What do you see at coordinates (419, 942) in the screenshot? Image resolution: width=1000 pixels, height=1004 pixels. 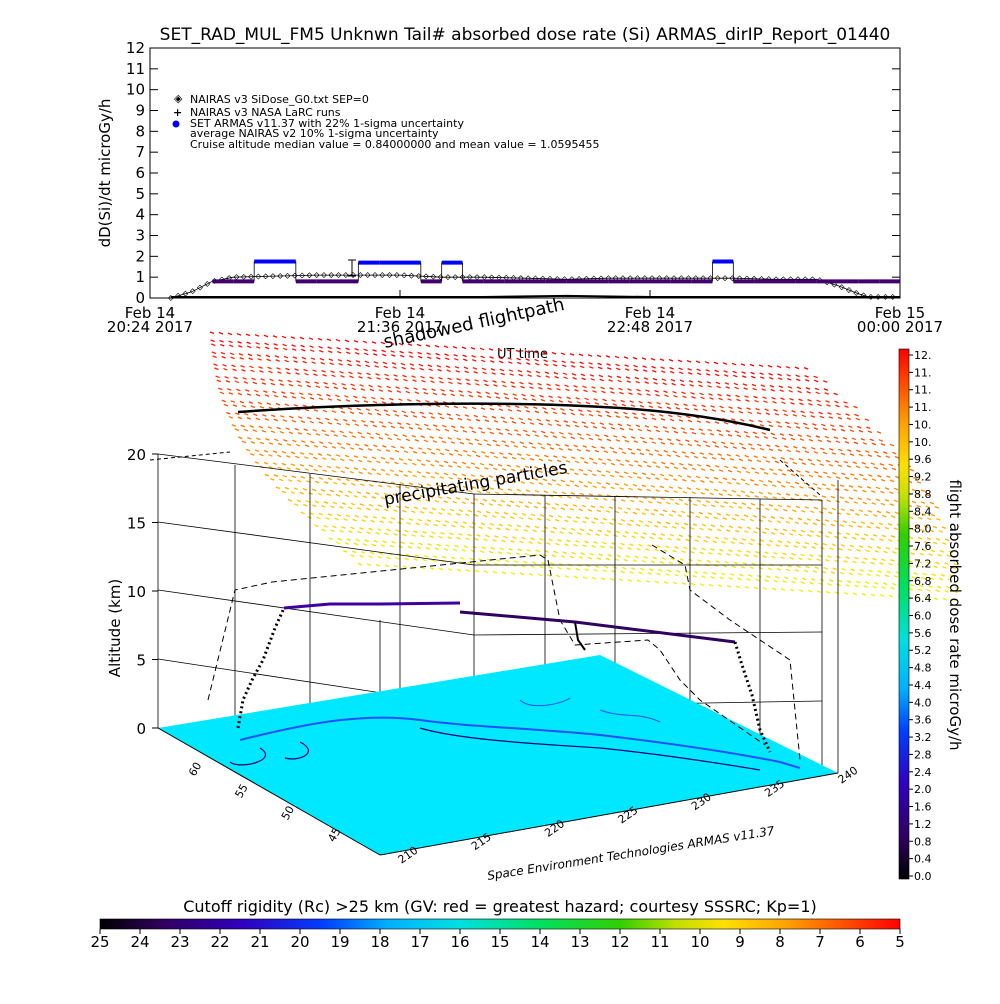 I see `rigidity-tick-label: 17` at bounding box center [419, 942].